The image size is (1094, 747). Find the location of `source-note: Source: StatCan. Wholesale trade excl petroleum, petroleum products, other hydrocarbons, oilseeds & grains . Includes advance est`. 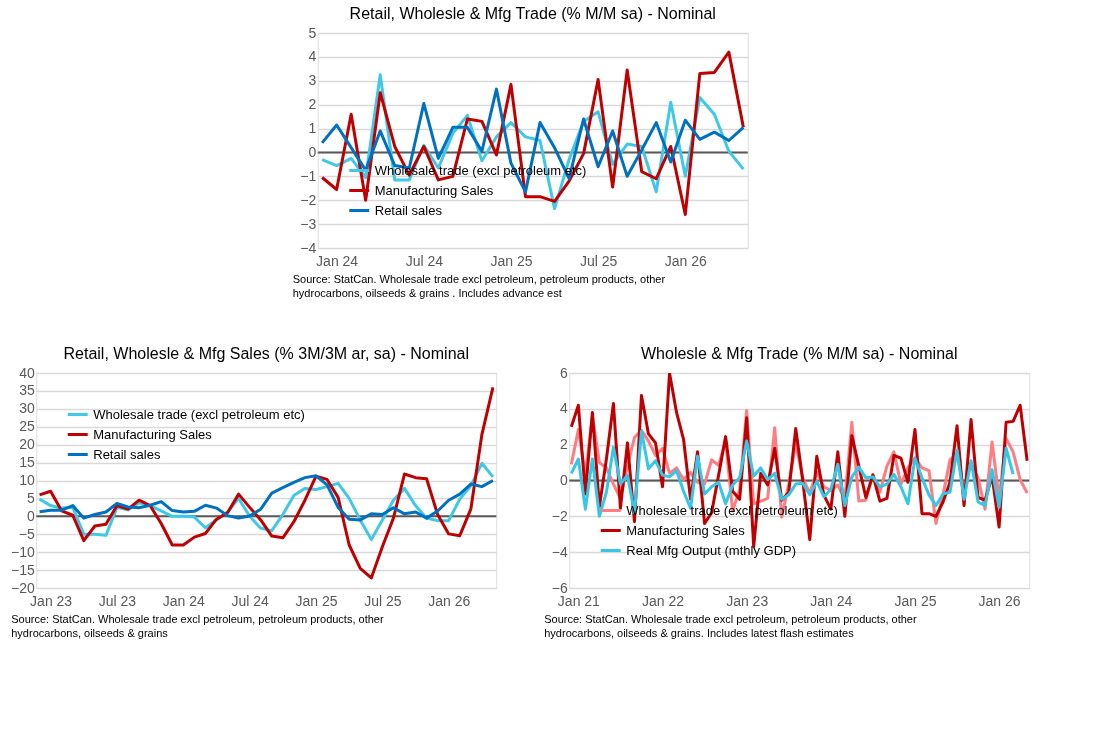

source-note: Source: StatCan. Wholesale trade excl petroleum, petroleum products, other hydrocarbons, oilseeds & grains . Includes advance est is located at coordinates (479, 286).